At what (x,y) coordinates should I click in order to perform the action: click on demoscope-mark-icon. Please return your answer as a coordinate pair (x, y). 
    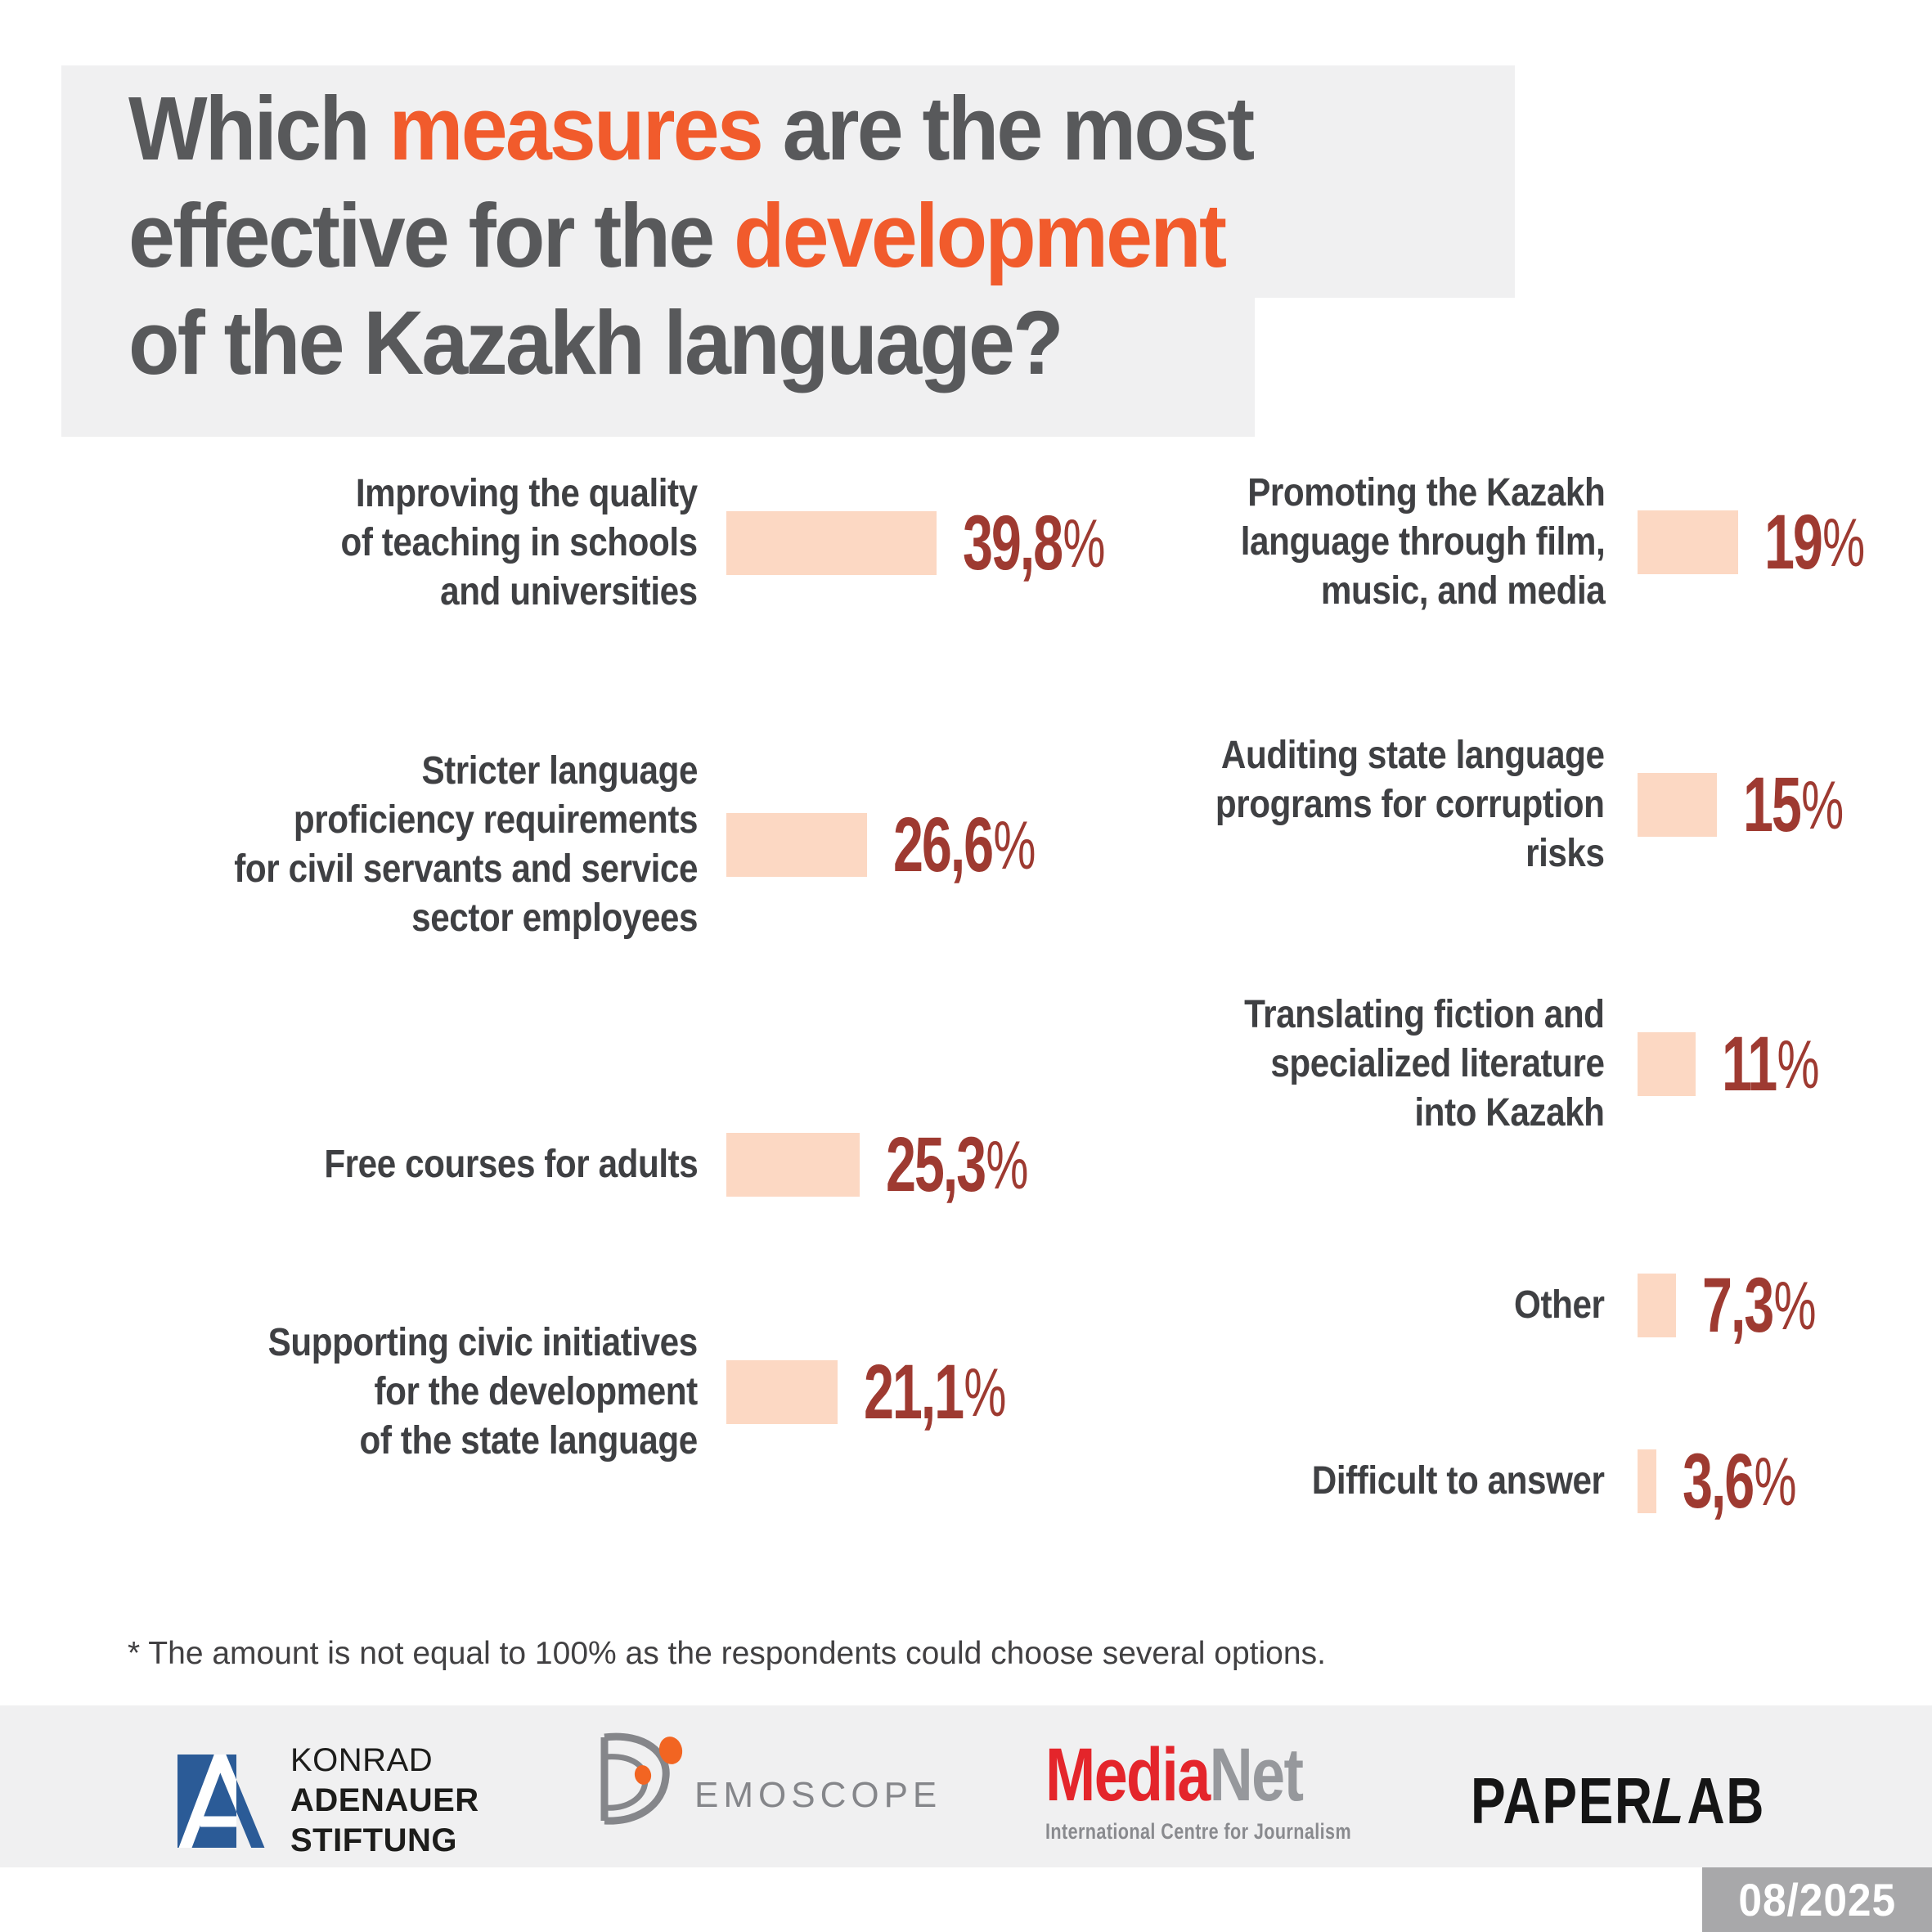
    Looking at the image, I should click on (642, 1779).